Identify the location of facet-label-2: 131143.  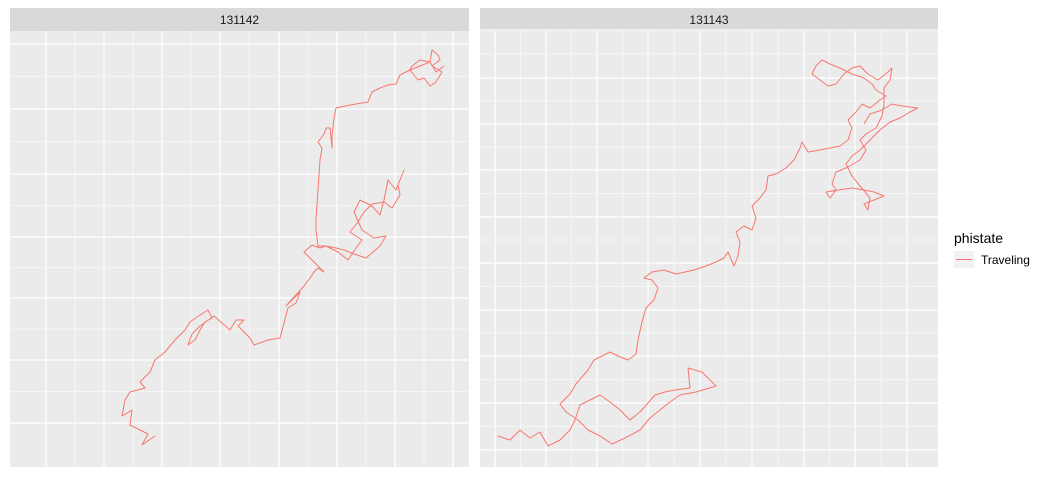
(708, 20).